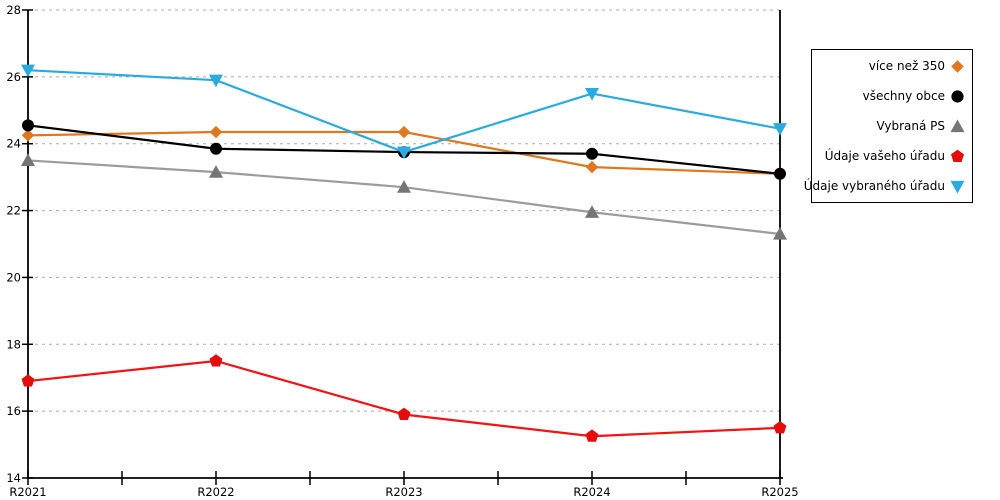 The width and height of the screenshot is (1000, 500). What do you see at coordinates (910, 126) in the screenshot?
I see `legend-label: Vybraná PS` at bounding box center [910, 126].